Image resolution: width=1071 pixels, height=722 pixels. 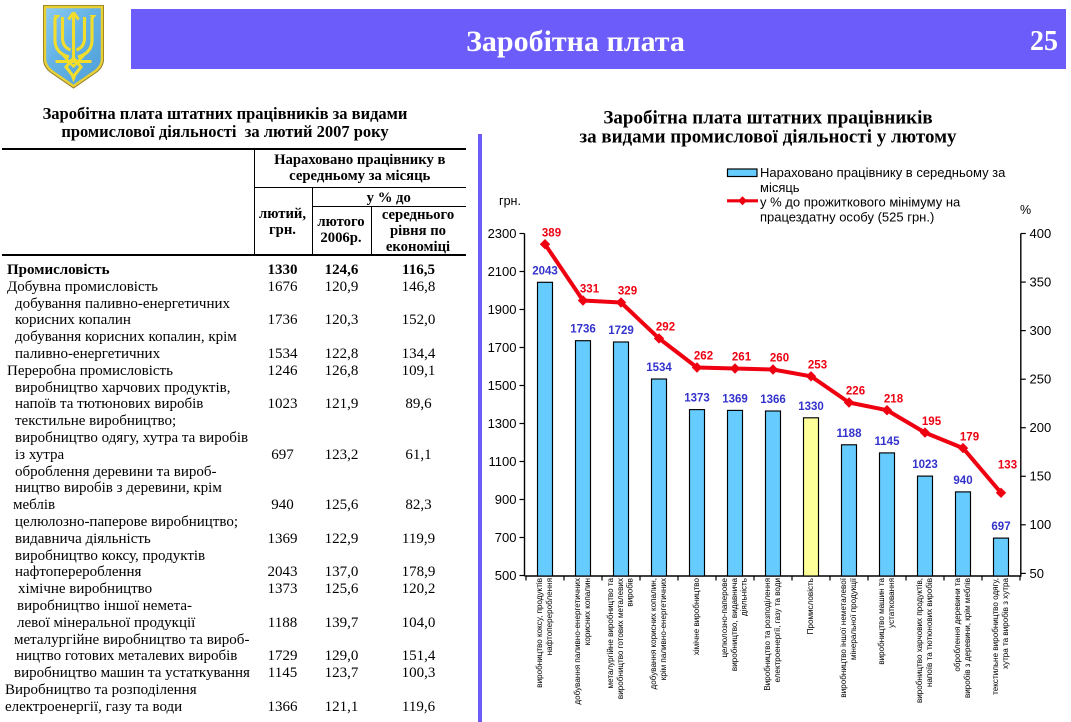 What do you see at coordinates (502, 309) in the screenshot?
I see `svg-text: 1900` at bounding box center [502, 309].